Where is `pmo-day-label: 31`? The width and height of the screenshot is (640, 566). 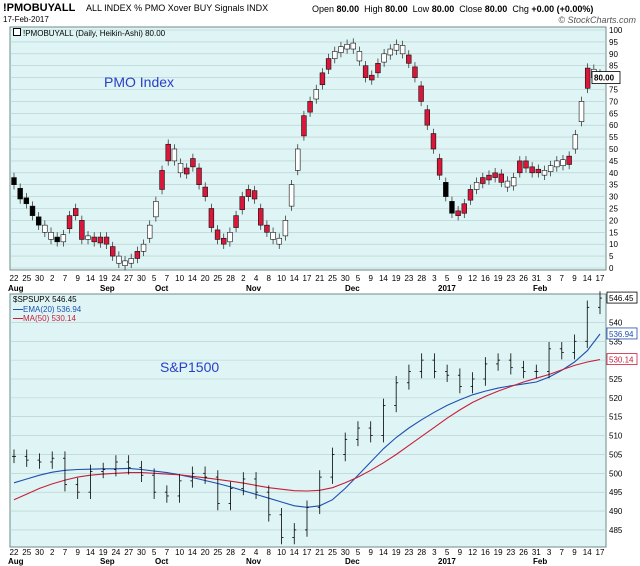
pmo-day-label: 31 is located at coordinates (536, 278).